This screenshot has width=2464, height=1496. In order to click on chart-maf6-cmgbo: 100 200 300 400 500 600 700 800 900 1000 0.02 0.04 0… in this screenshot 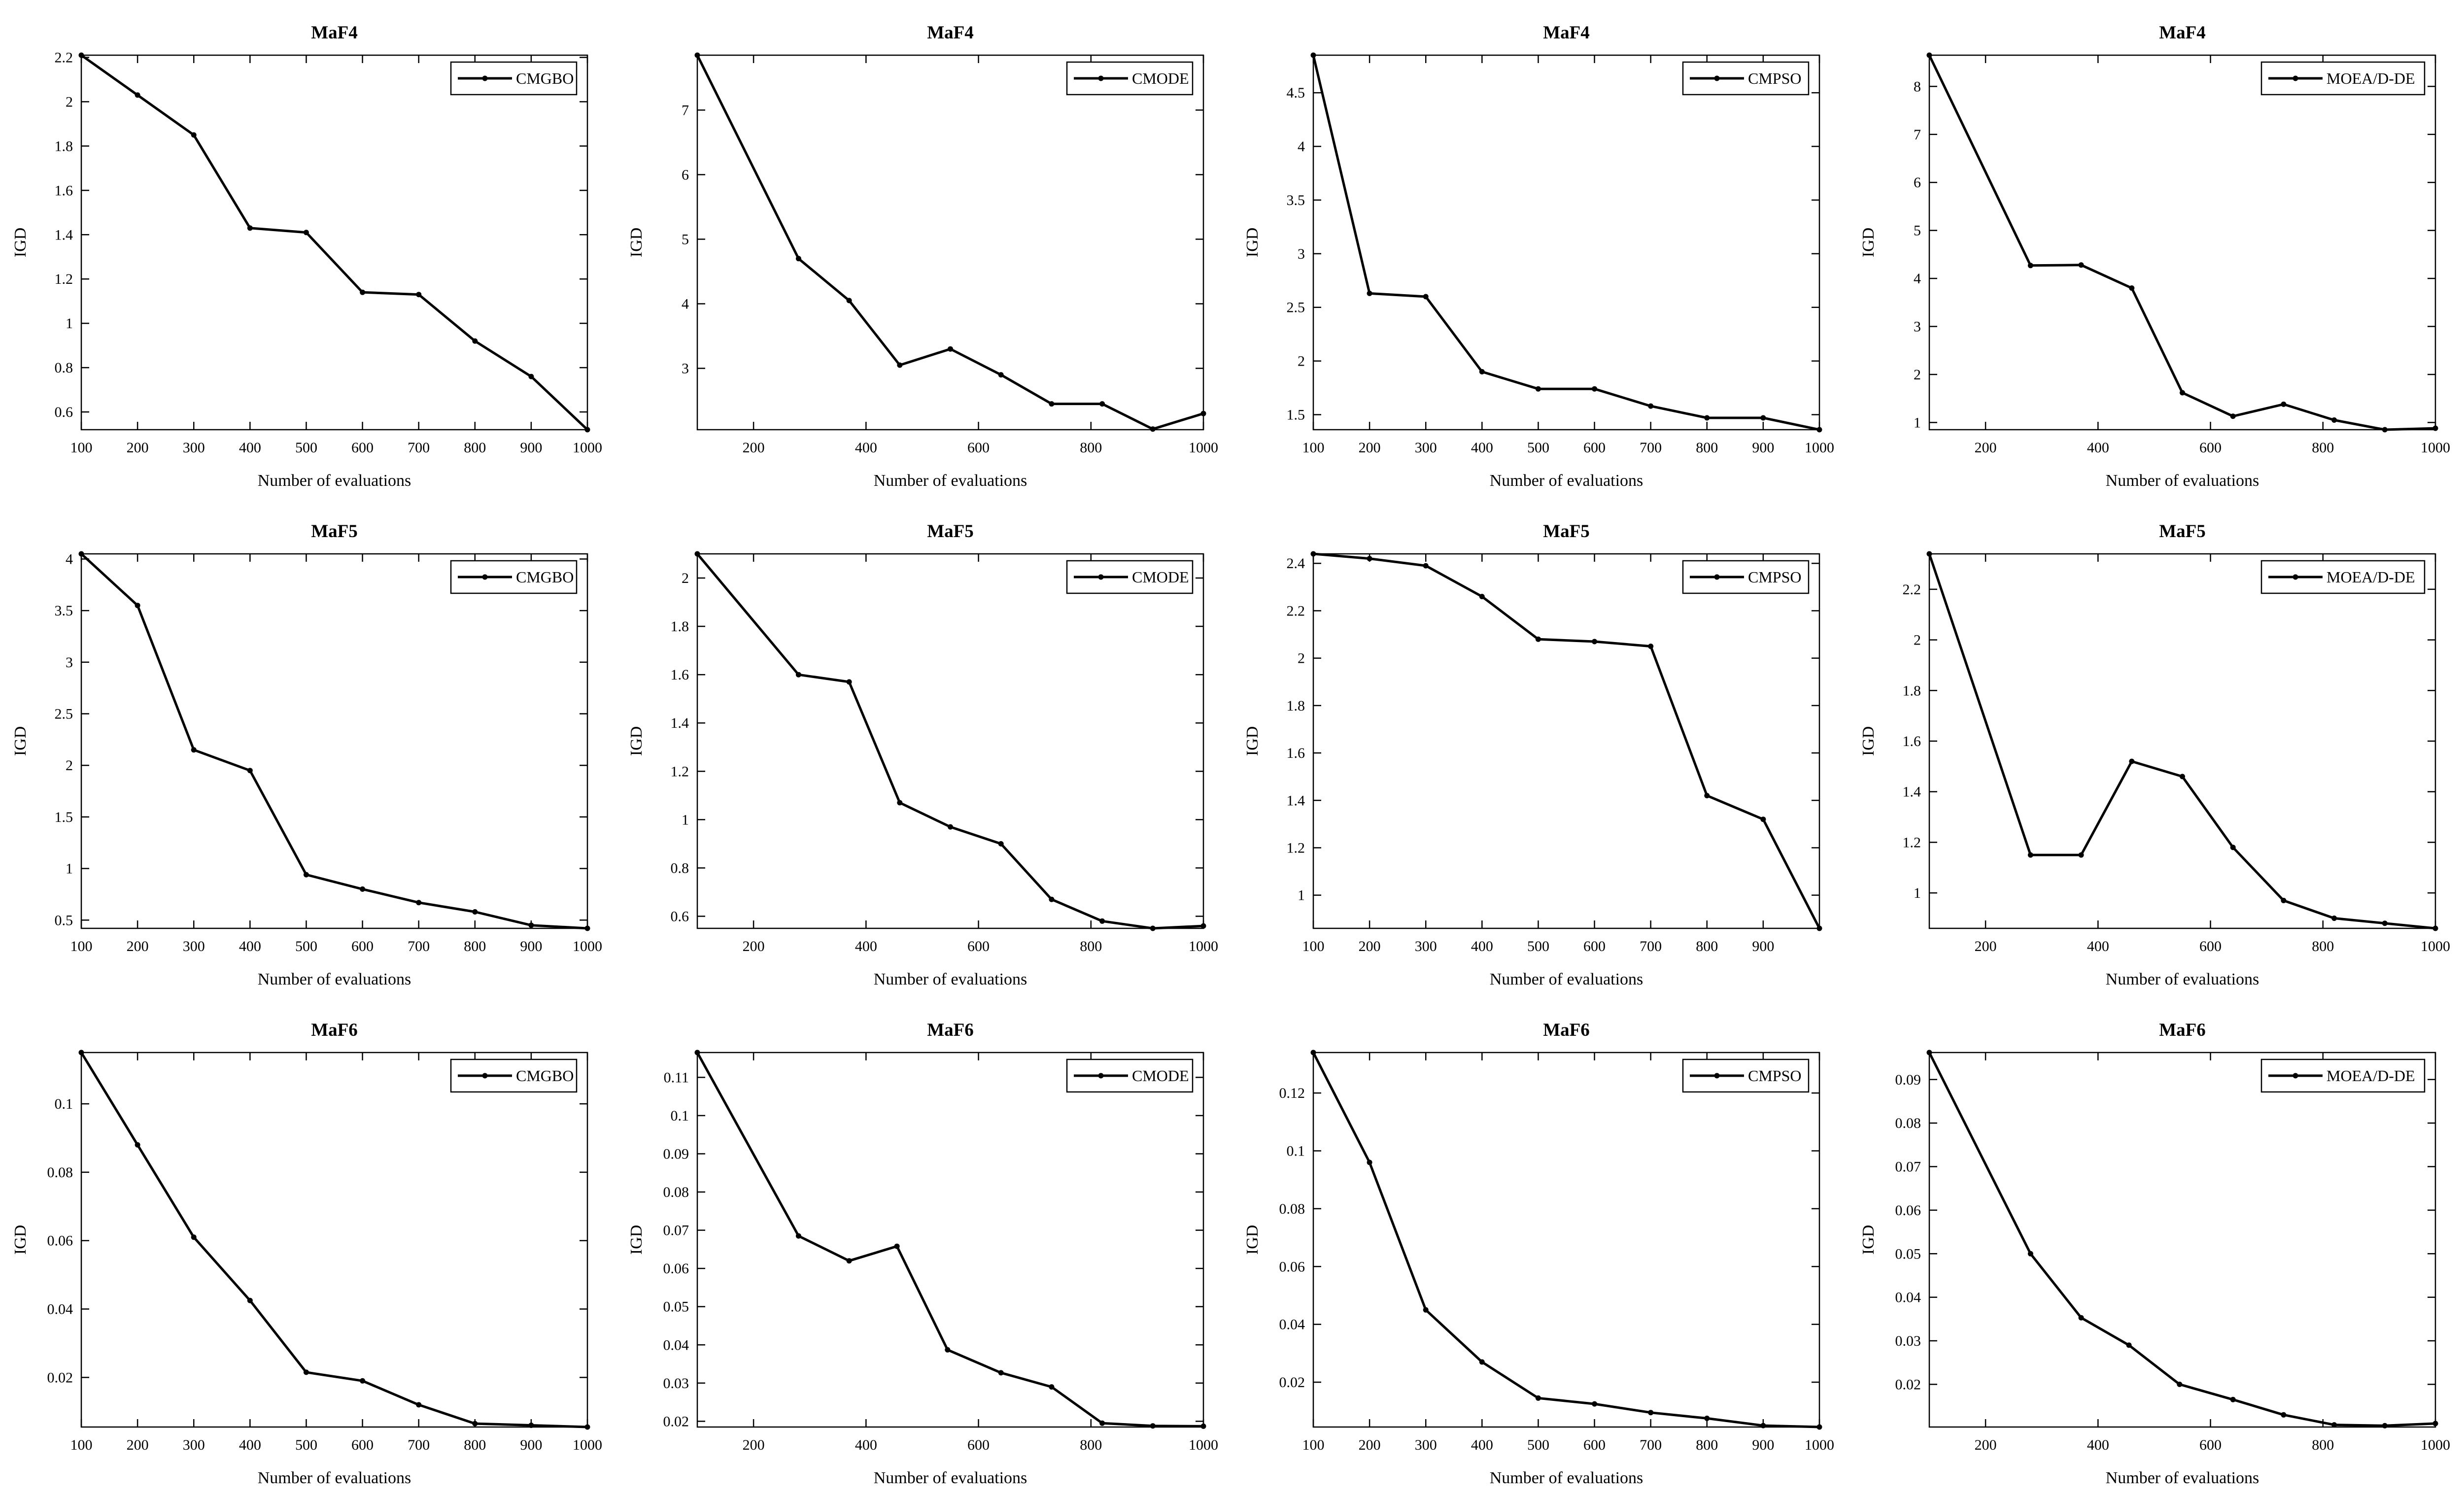, I will do `click(308, 1246)`.